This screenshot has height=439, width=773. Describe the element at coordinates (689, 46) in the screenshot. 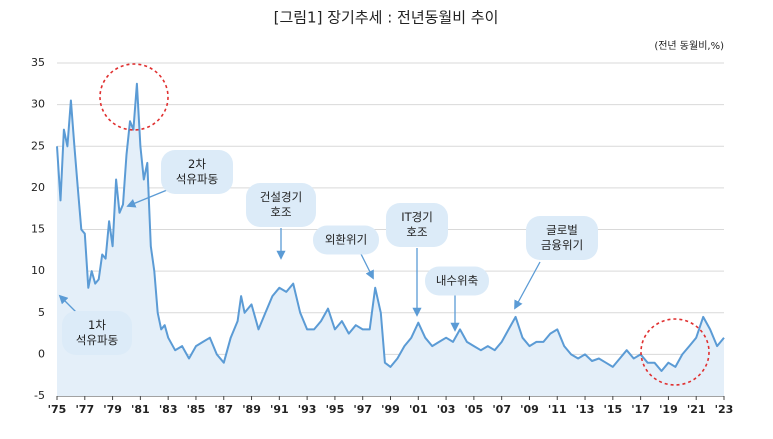

I see `unit-label: (전년 동월비,%)` at that location.